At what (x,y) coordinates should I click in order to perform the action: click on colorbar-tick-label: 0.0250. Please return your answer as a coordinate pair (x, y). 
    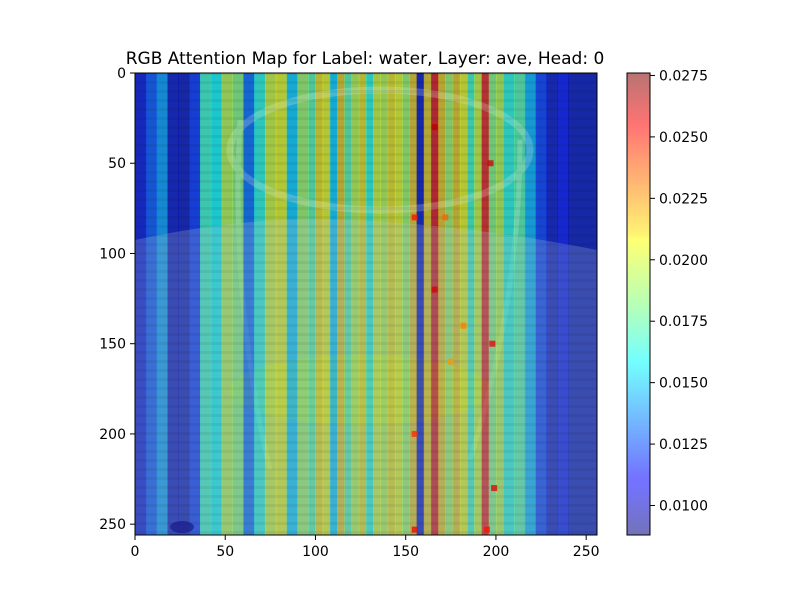
    Looking at the image, I should click on (683, 138).